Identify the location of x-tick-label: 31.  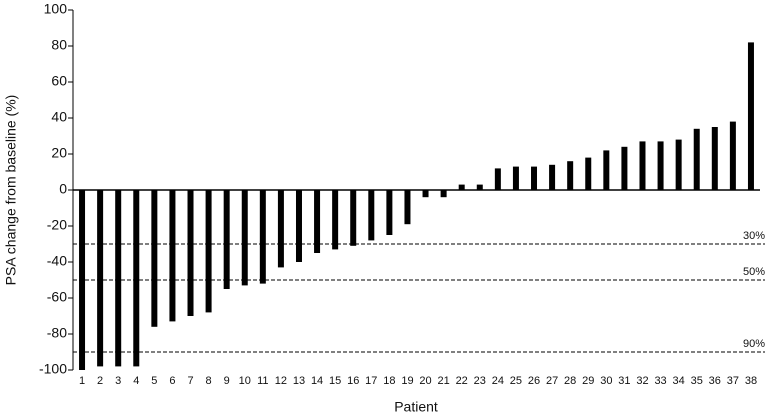
(624, 381).